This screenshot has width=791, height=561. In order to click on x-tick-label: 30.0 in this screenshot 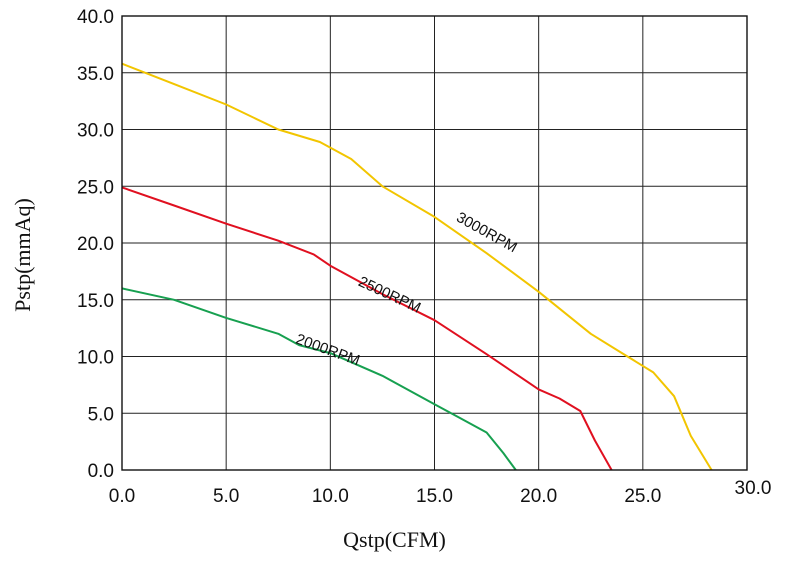, I will do `click(753, 488)`.